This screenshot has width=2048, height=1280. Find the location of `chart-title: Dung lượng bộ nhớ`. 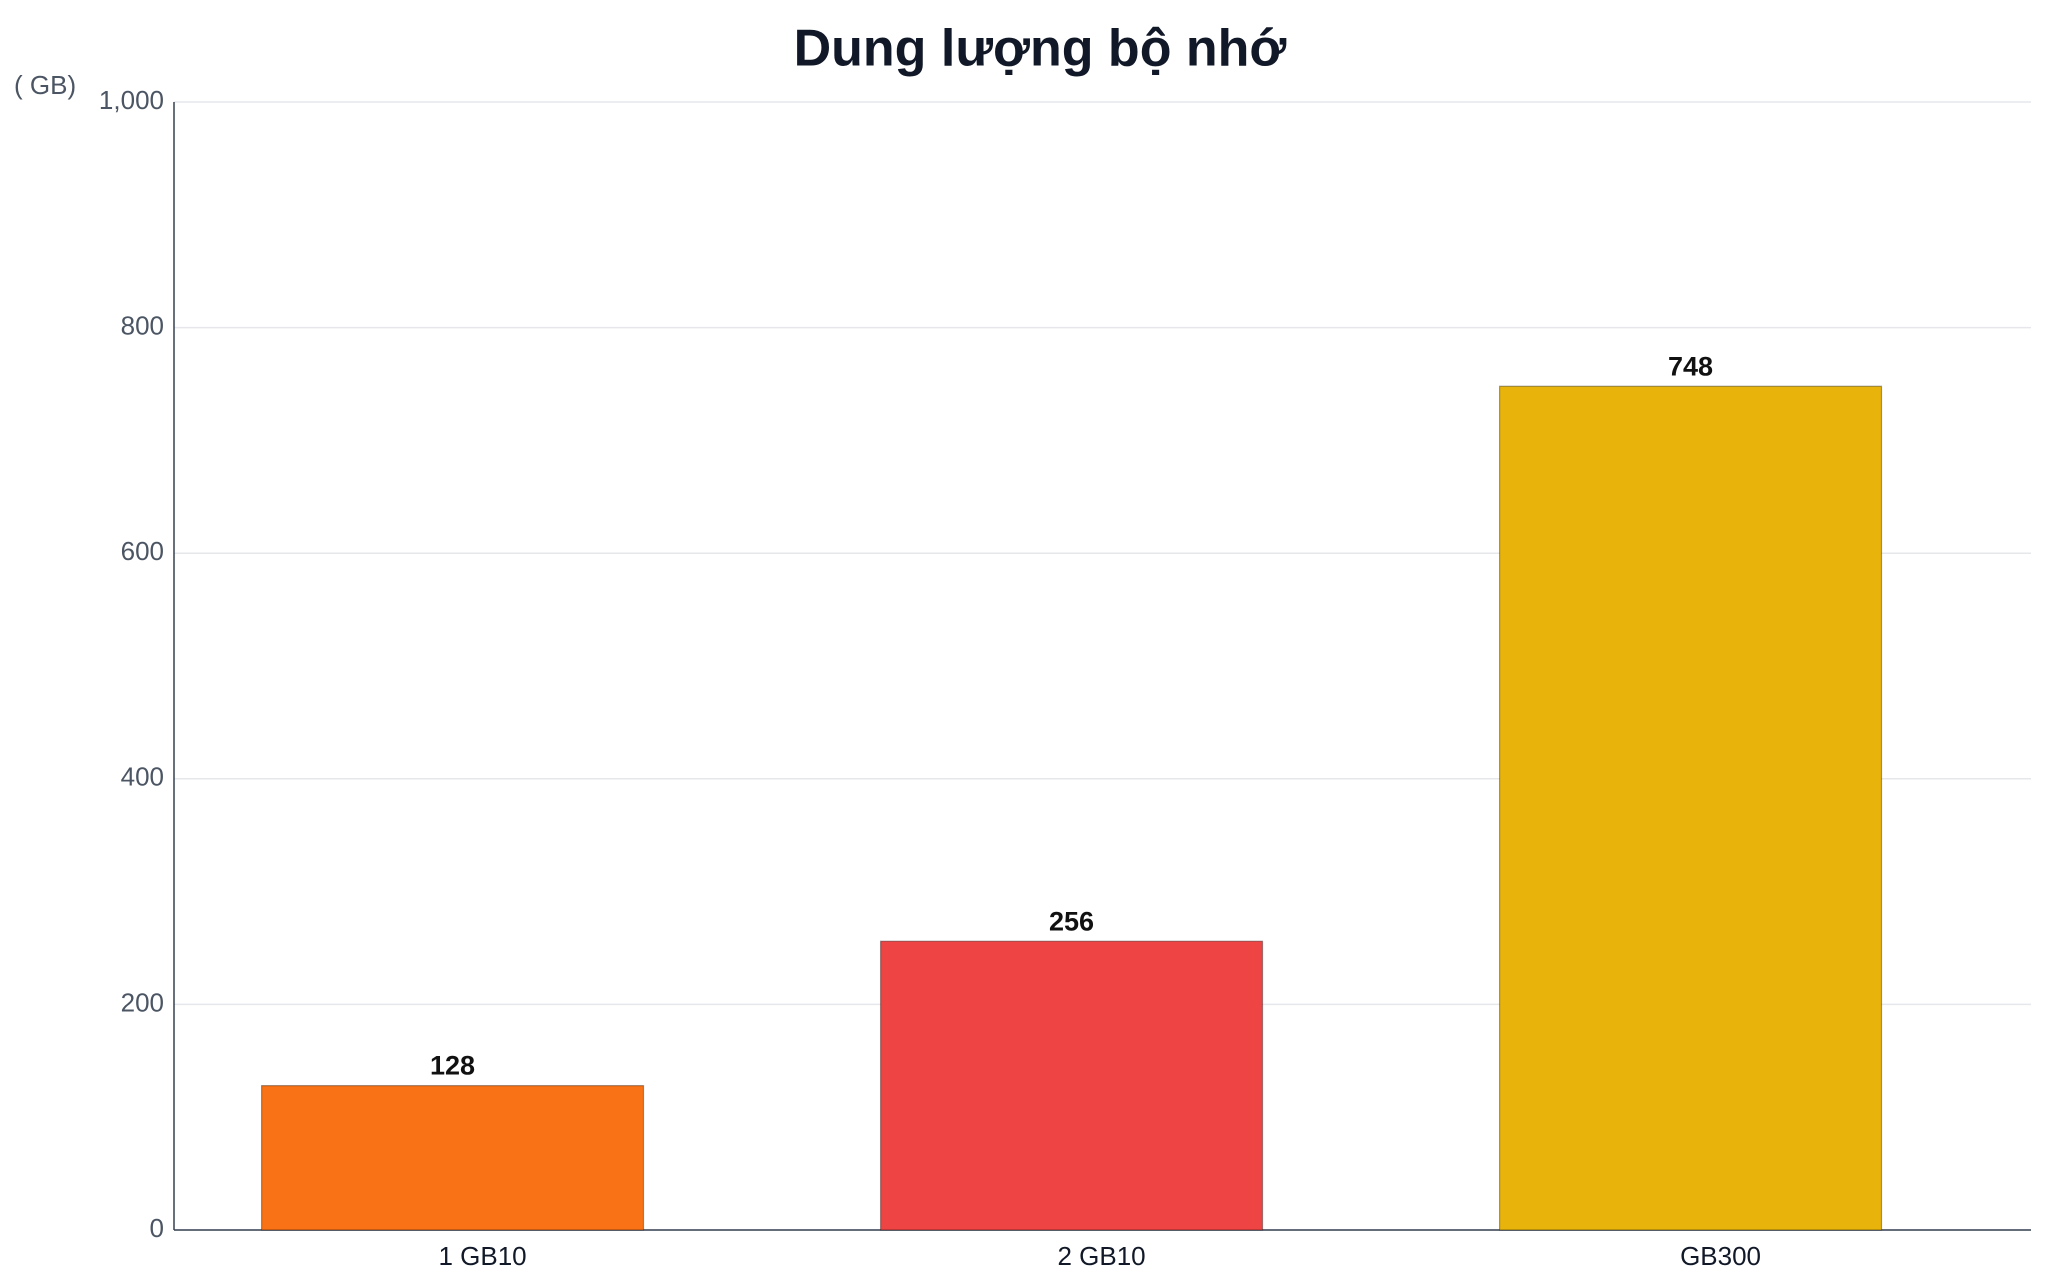

chart-title: Dung lượng bộ nhớ is located at coordinates (1040, 49).